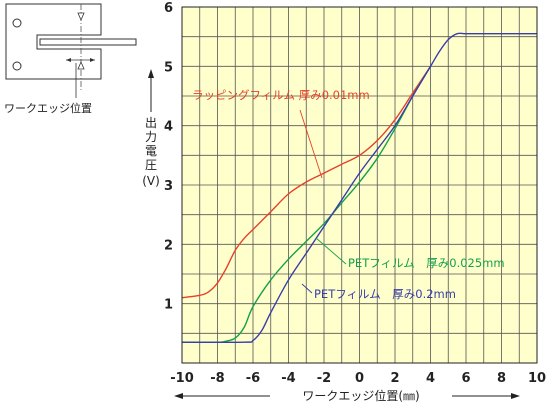 The width and height of the screenshot is (551, 406). What do you see at coordinates (430, 378) in the screenshot?
I see `x-tick-label: 4` at bounding box center [430, 378].